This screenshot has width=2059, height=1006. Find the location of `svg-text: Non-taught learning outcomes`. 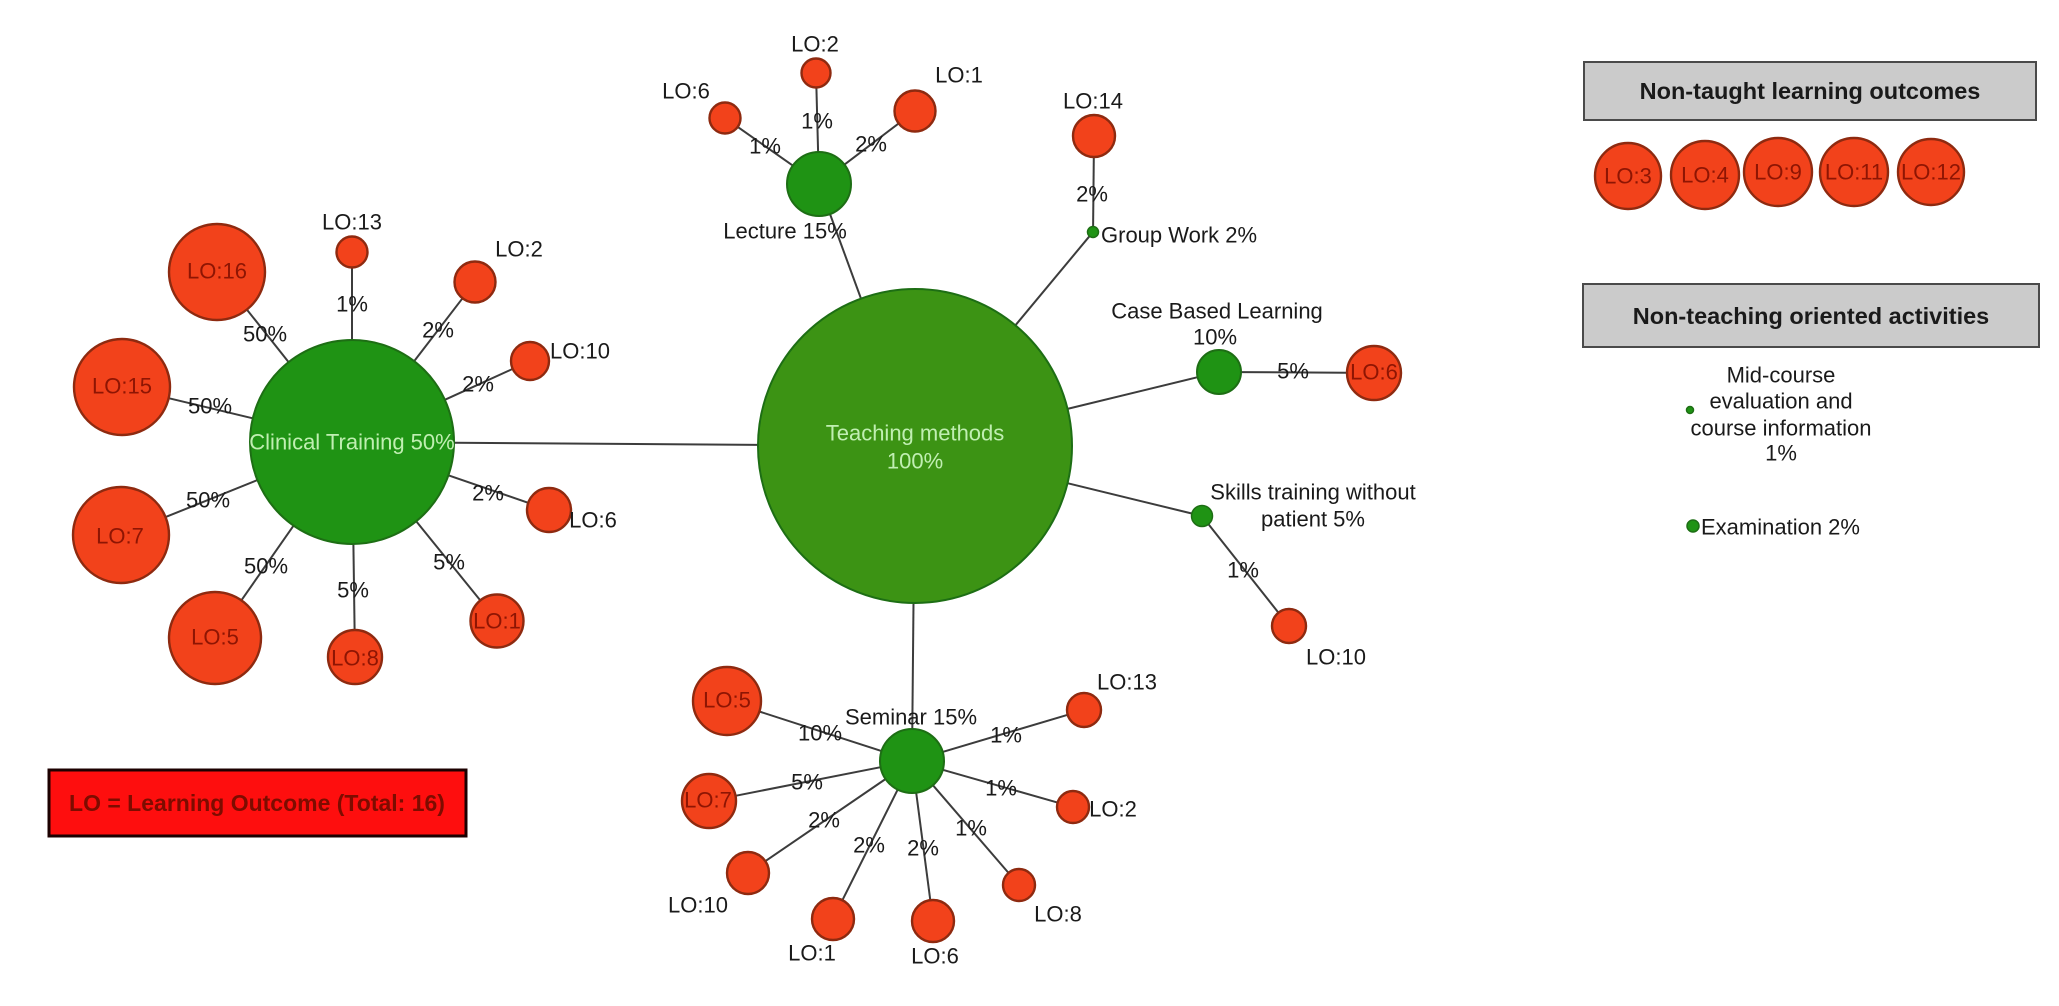

svg-text: Non-taught learning outcomes is located at coordinates (1810, 91).